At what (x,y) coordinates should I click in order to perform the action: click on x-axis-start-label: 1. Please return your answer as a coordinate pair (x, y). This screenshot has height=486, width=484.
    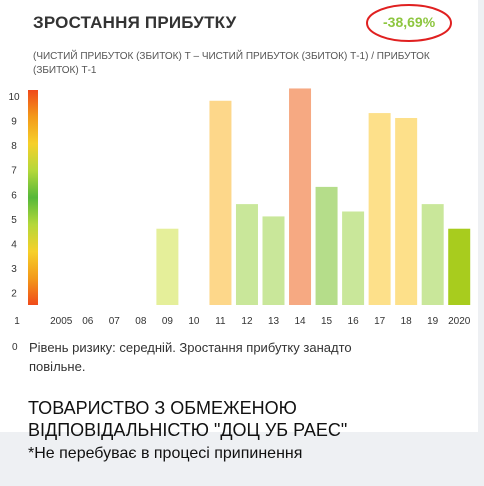
    Looking at the image, I should click on (17, 321).